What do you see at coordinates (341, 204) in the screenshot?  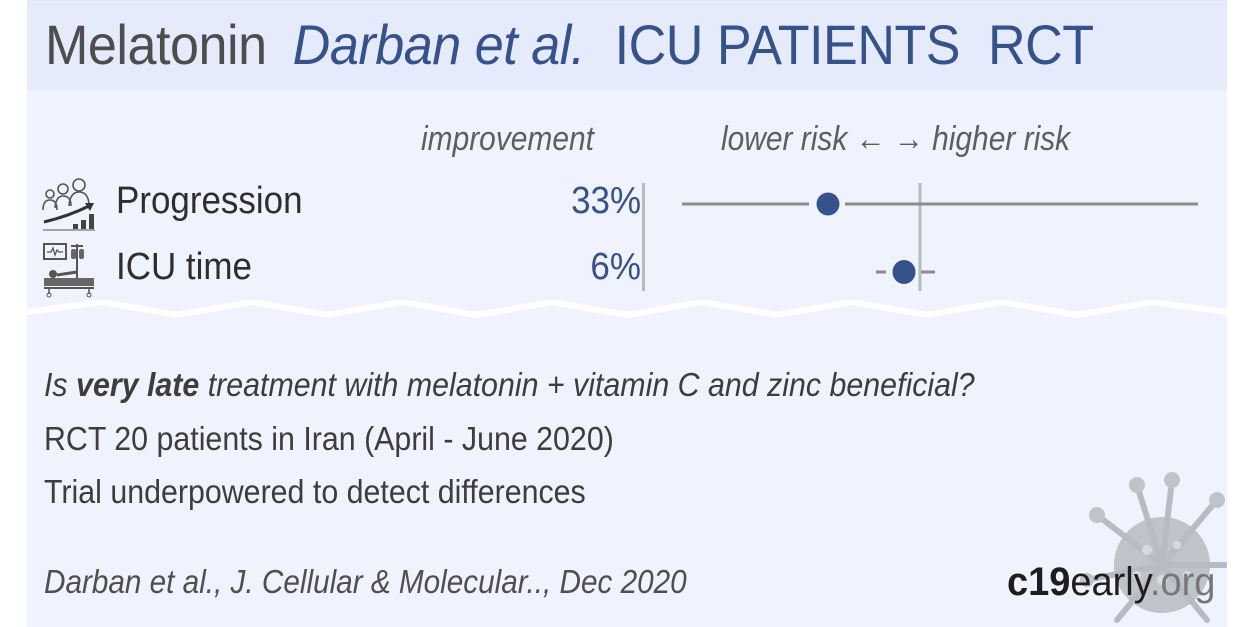 I see `outcome-row-progression: Progression 33%` at bounding box center [341, 204].